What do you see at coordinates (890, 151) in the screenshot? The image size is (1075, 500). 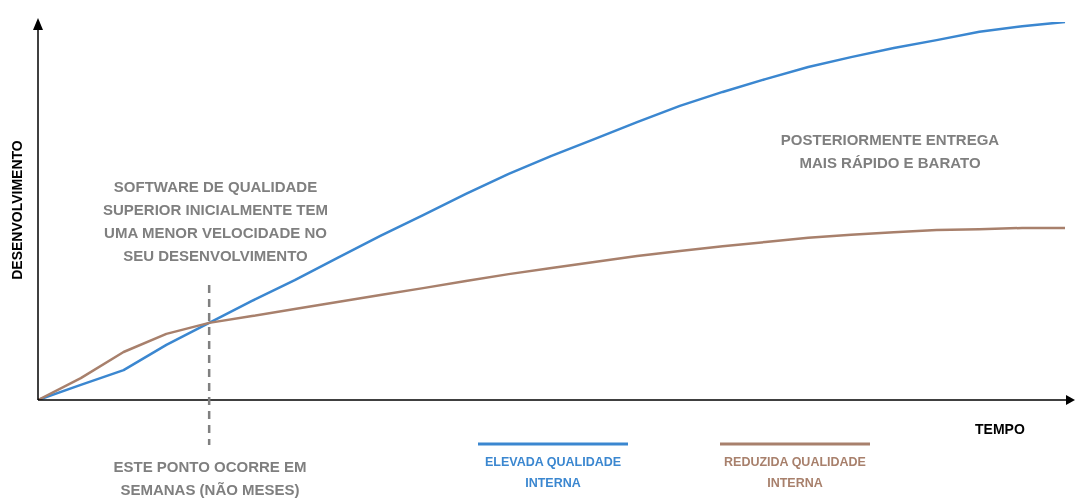 I see `annotation: POSTERIORMENTE ENTREGA MAIS RÁPIDO E BARATO` at bounding box center [890, 151].